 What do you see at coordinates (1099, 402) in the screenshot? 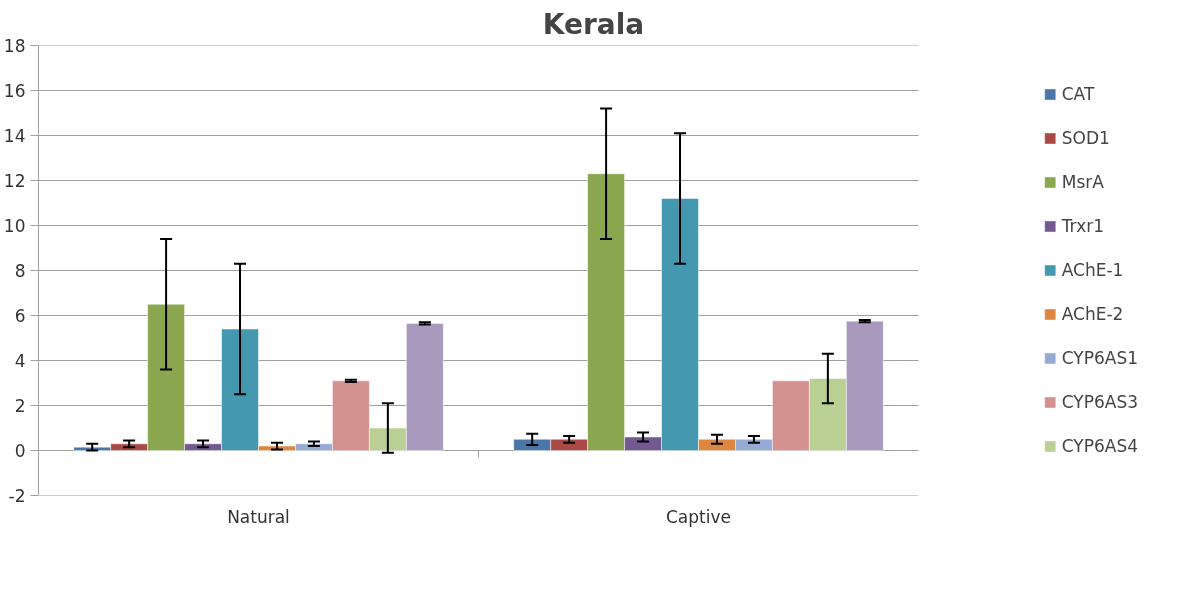
I see `legend-label: CYP6AS3` at bounding box center [1099, 402].